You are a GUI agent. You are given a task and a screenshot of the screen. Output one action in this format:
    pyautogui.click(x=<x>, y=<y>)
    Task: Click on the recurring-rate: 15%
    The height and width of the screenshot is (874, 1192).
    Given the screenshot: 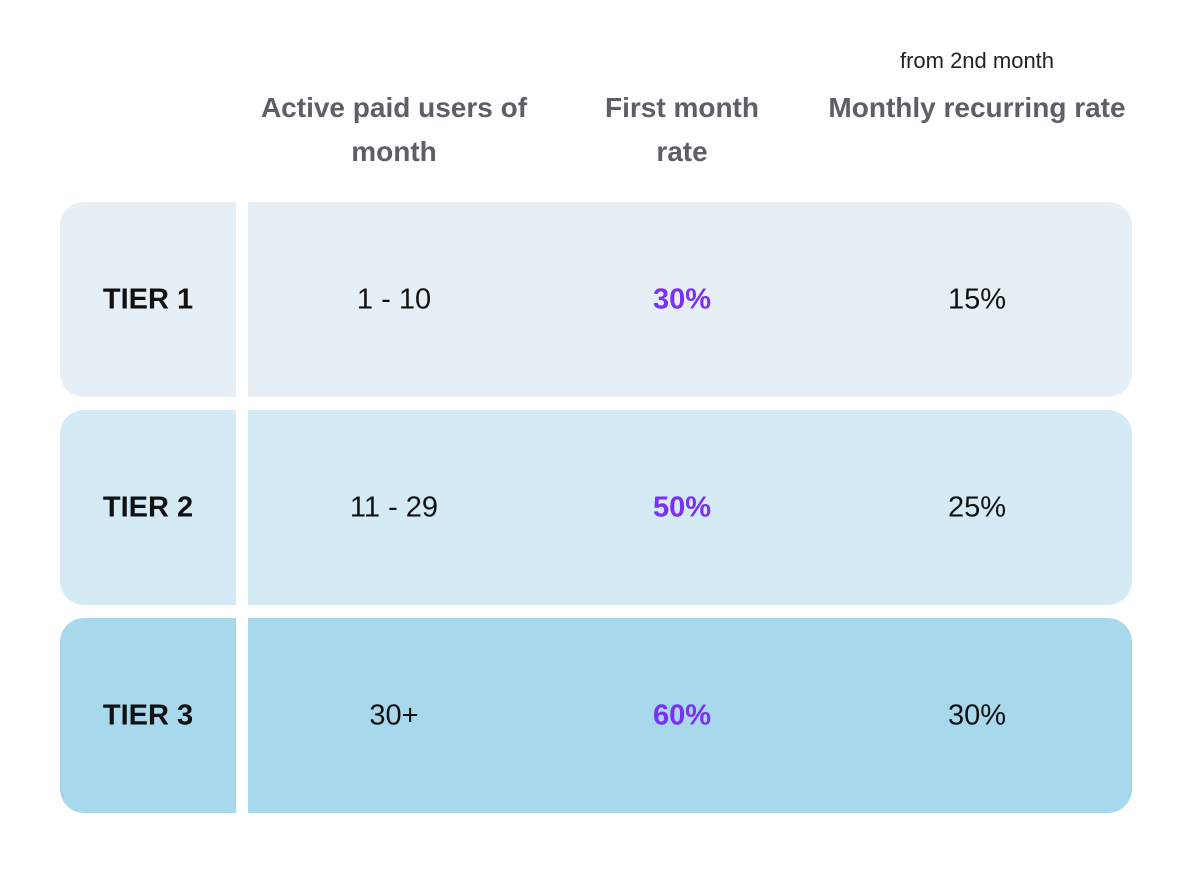 What is the action you would take?
    pyautogui.click(x=977, y=299)
    